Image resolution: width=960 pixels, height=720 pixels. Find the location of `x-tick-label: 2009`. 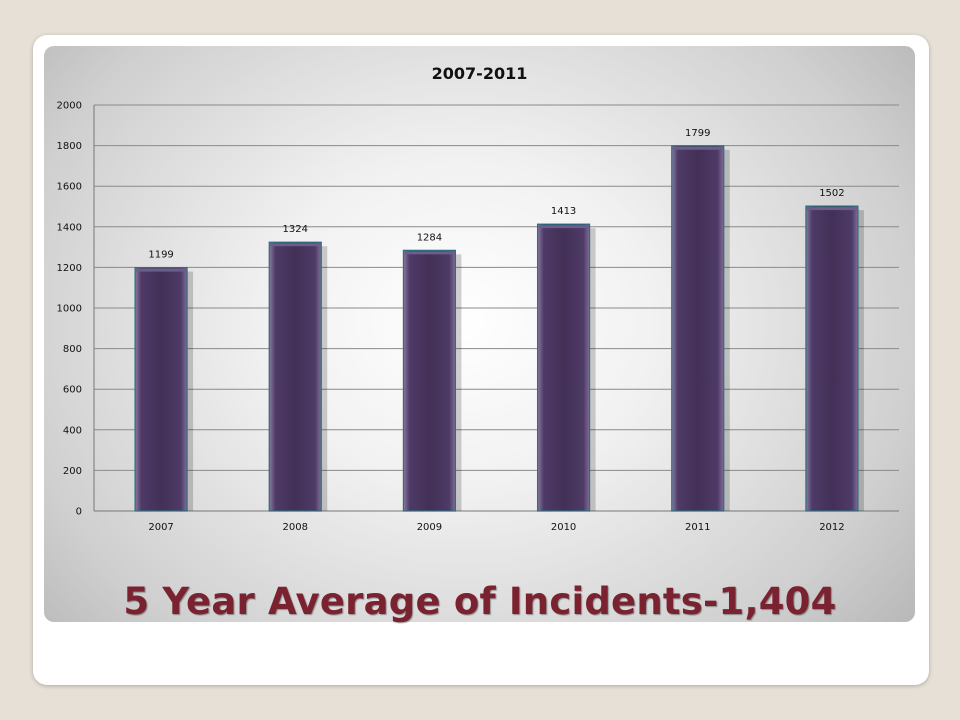

x-tick-label: 2009 is located at coordinates (429, 527).